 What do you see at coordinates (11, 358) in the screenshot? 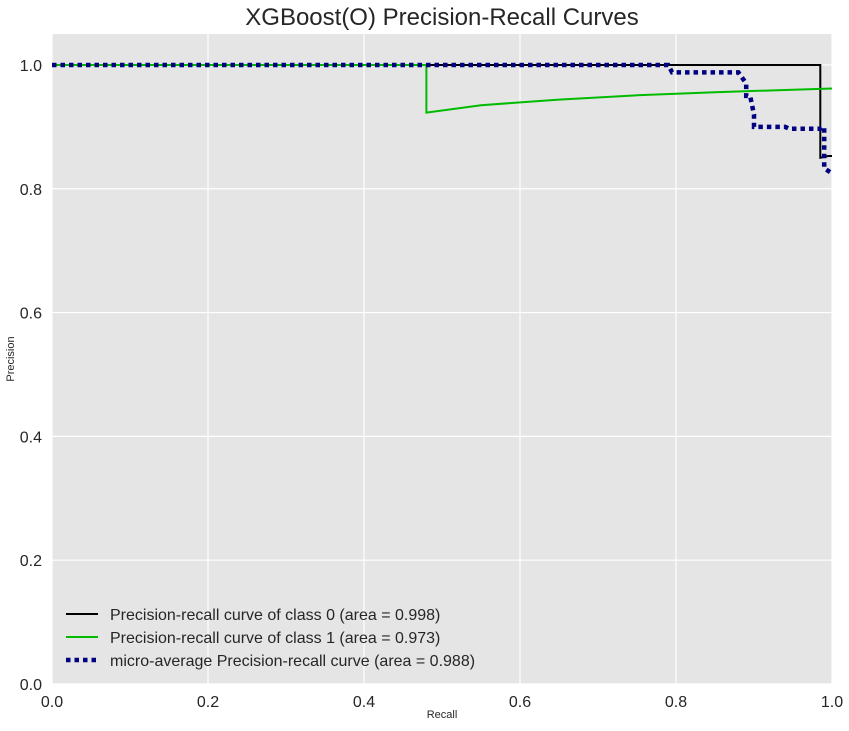
I see `y-axis-label: Precision` at bounding box center [11, 358].